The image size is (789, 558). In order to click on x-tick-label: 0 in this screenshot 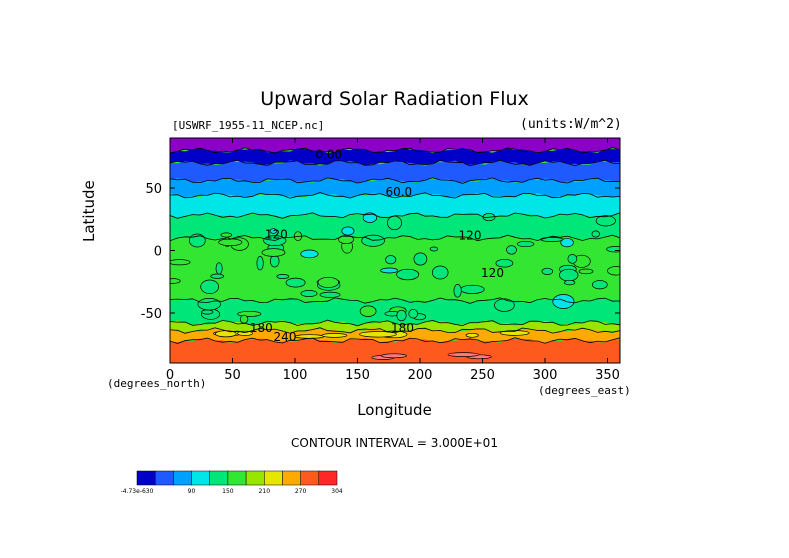, I will do `click(170, 375)`.